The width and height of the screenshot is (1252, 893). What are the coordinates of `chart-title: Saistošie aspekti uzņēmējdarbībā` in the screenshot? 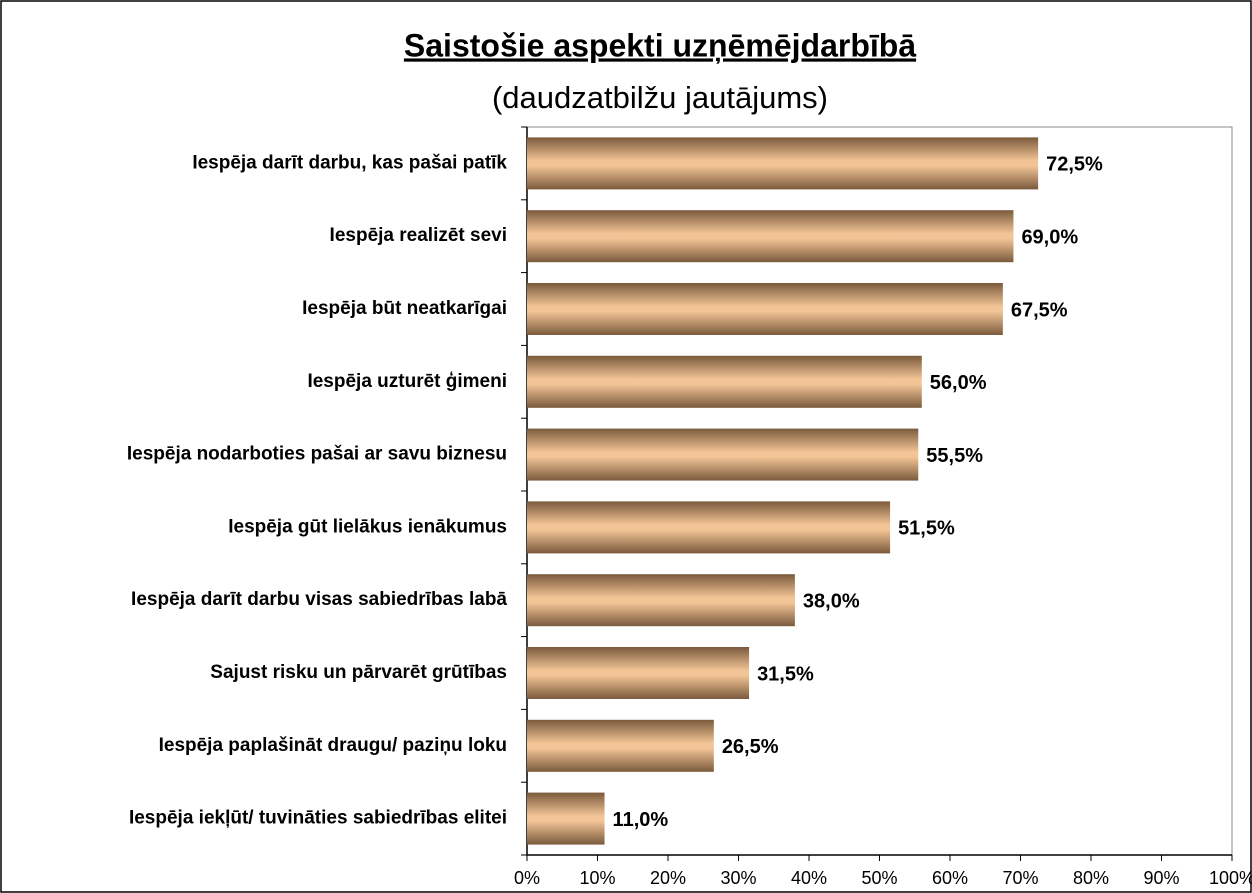 It's located at (660, 45).